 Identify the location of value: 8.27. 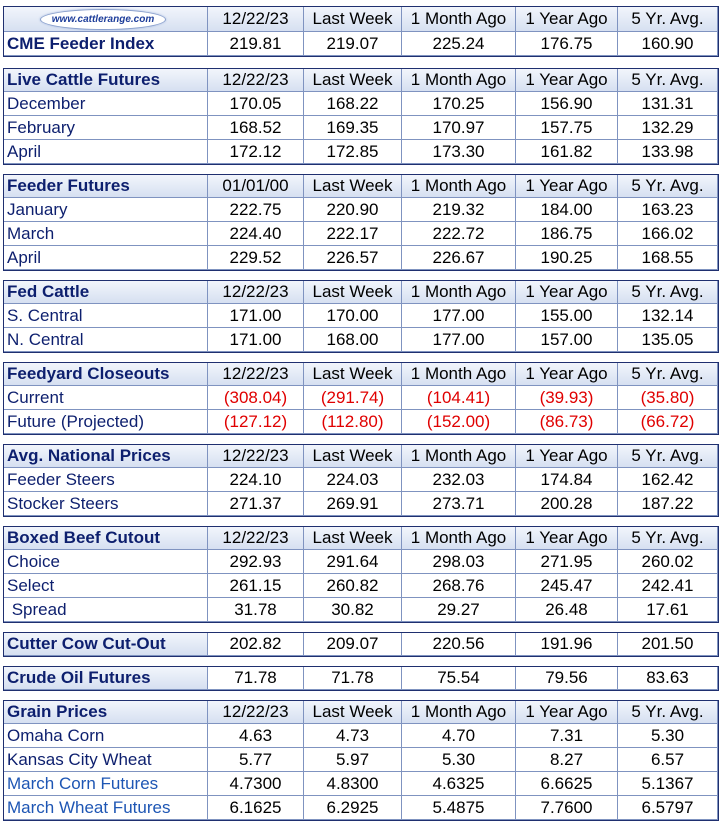
(567, 760).